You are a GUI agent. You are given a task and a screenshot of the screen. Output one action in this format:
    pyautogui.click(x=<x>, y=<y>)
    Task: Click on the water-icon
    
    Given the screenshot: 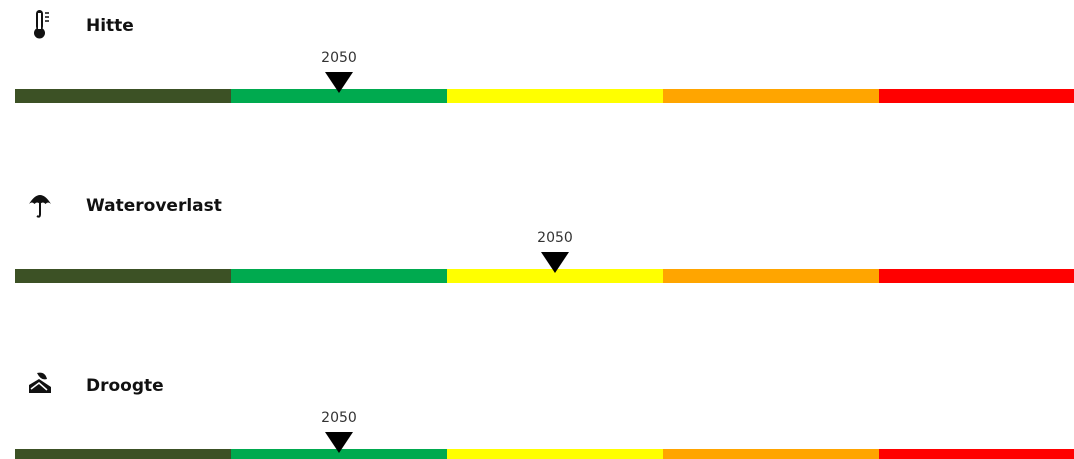 What is the action you would take?
    pyautogui.click(x=40, y=206)
    